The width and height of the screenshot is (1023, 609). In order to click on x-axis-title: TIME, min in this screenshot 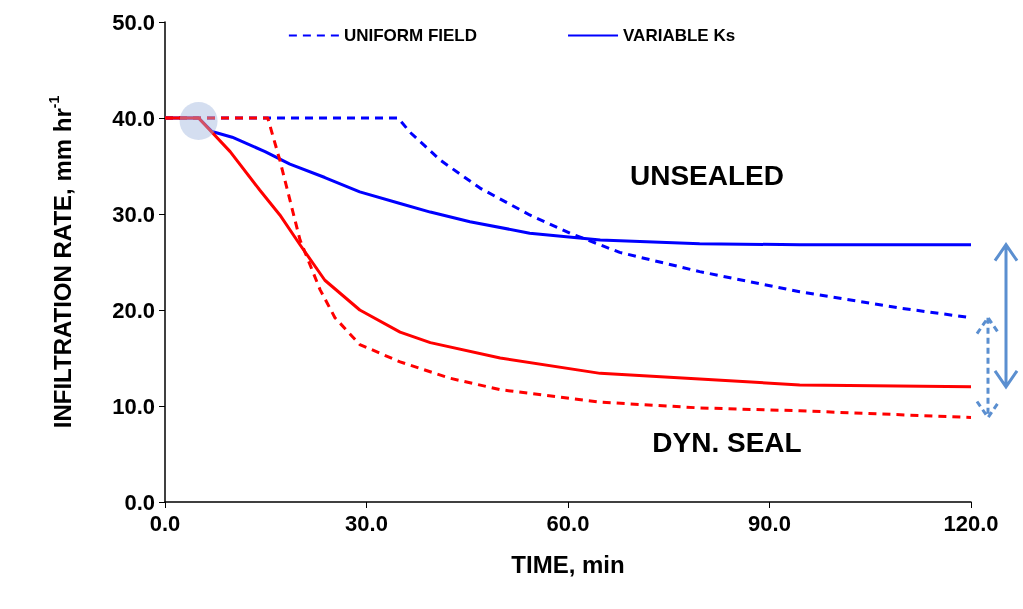, I will do `click(568, 564)`.